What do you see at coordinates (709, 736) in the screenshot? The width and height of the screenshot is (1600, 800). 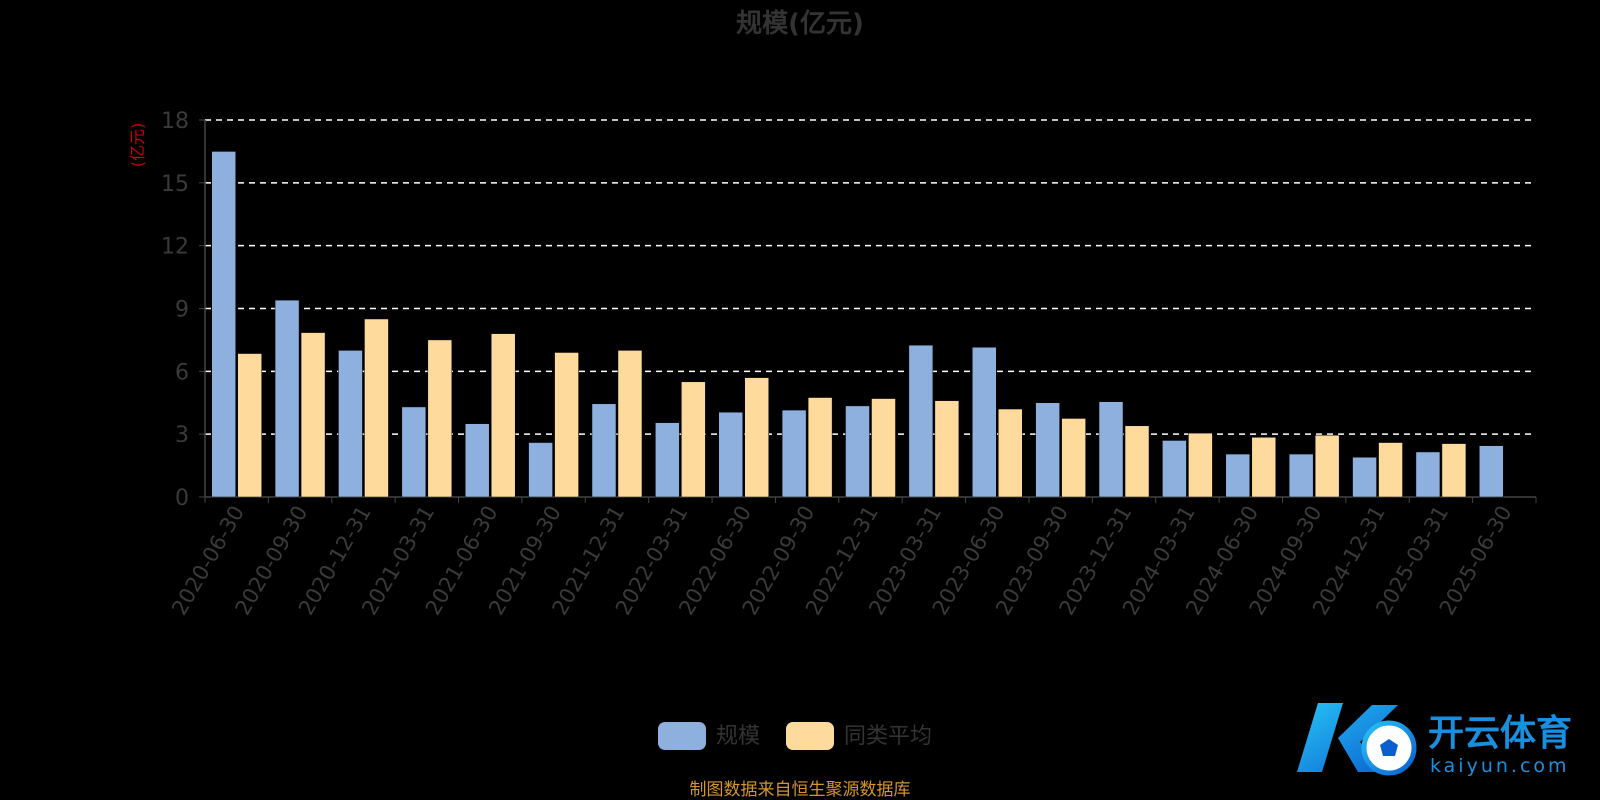 I see `legend-item-scale: 规模` at bounding box center [709, 736].